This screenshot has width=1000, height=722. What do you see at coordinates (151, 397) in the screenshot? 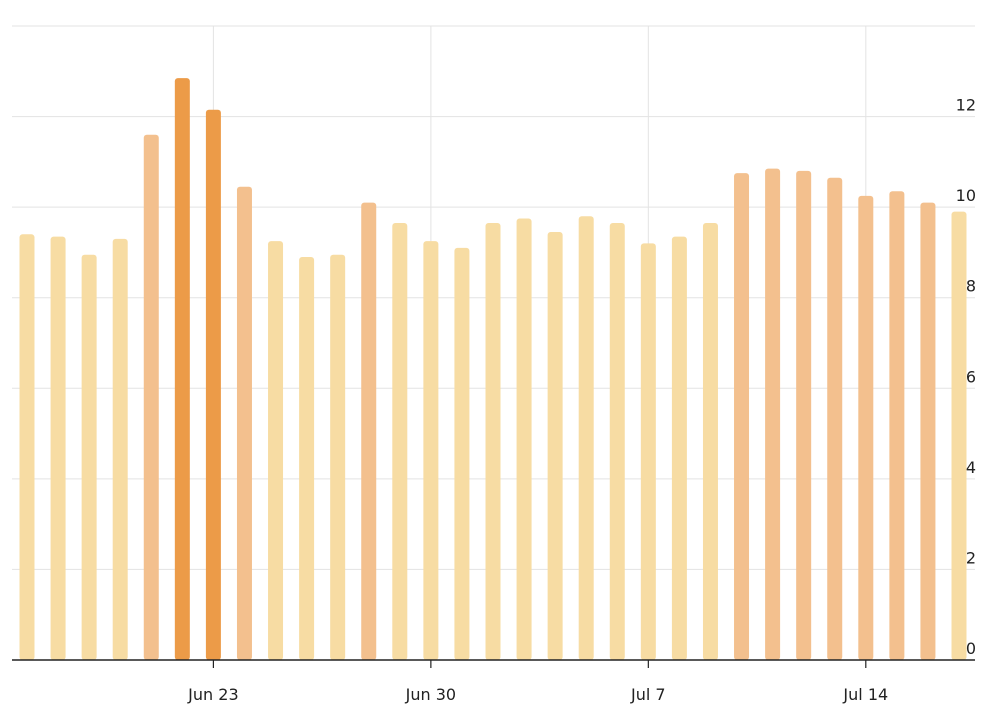
I see `bar: Jun 21: 11.6` at bounding box center [151, 397].